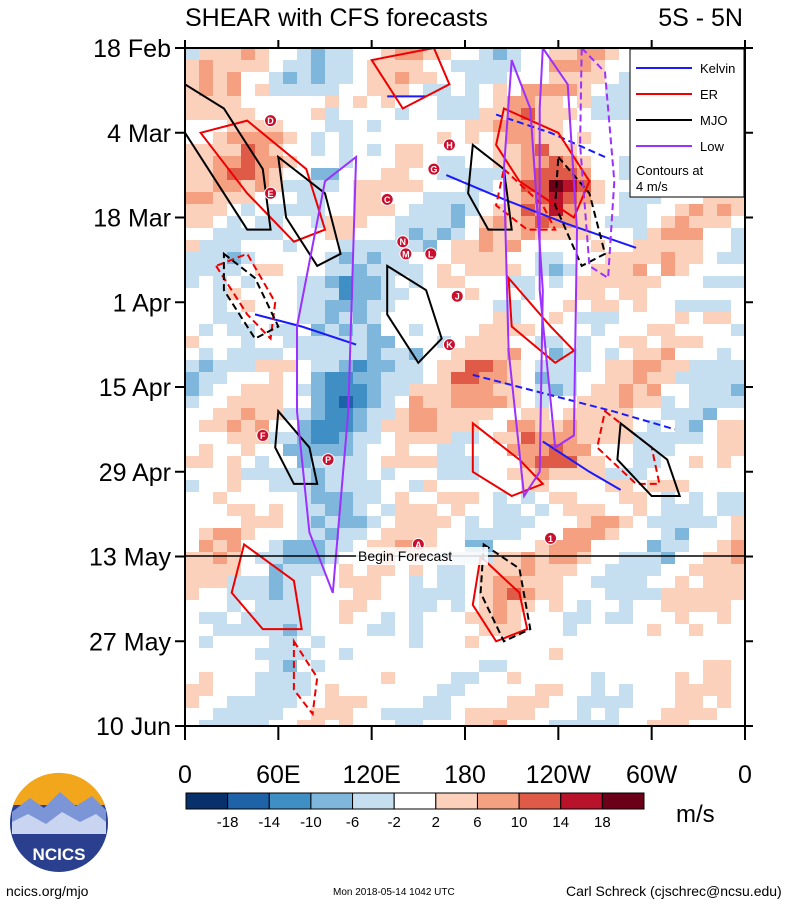  I want to click on x-tick-label: 0, so click(745, 775).